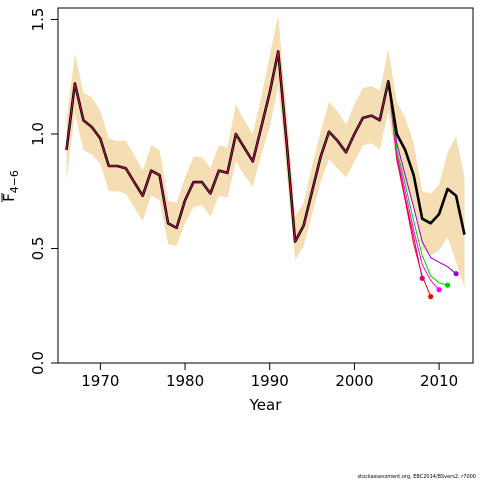 Image resolution: width=480 pixels, height=480 pixels. What do you see at coordinates (266, 405) in the screenshot?
I see `x-axis-title: Year` at bounding box center [266, 405].